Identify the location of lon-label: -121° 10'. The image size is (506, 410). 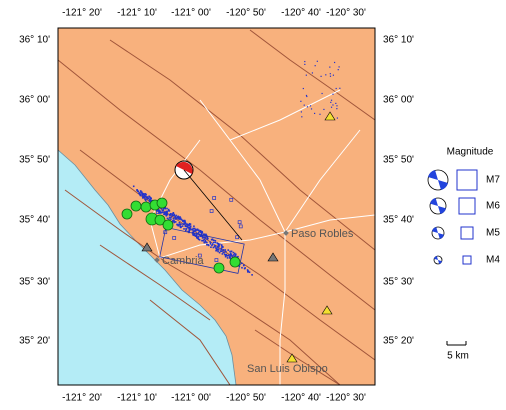
(137, 13).